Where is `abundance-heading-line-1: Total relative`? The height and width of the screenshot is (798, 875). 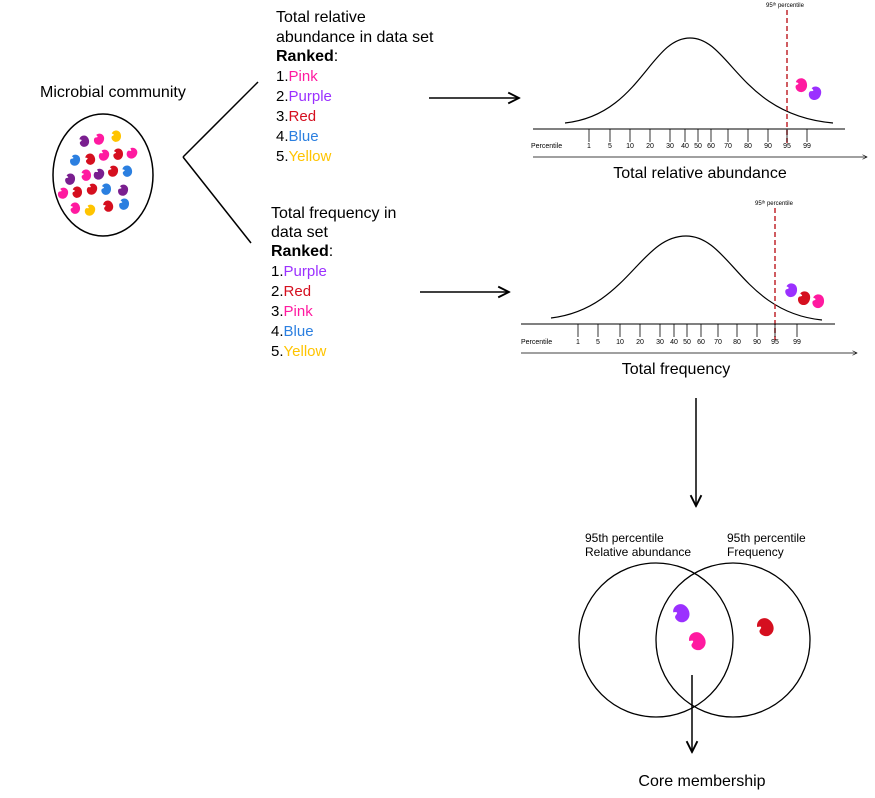 abundance-heading-line-1: Total relative is located at coordinates (321, 17).